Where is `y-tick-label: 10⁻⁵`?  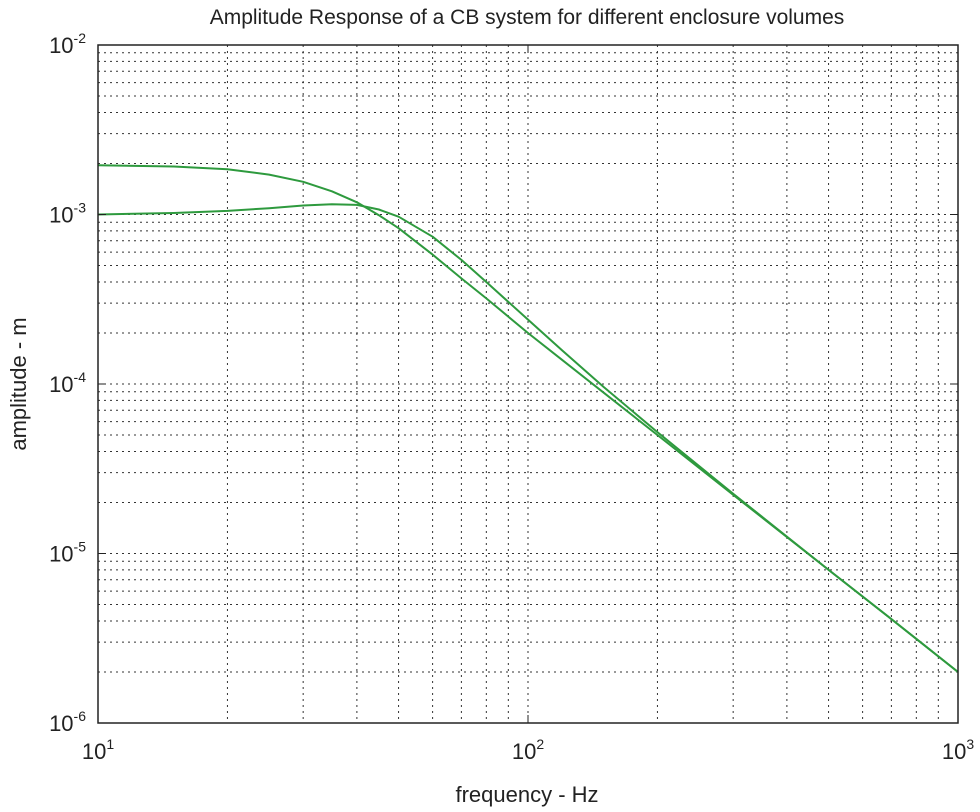
y-tick-label: 10⁻⁵ is located at coordinates (67, 553).